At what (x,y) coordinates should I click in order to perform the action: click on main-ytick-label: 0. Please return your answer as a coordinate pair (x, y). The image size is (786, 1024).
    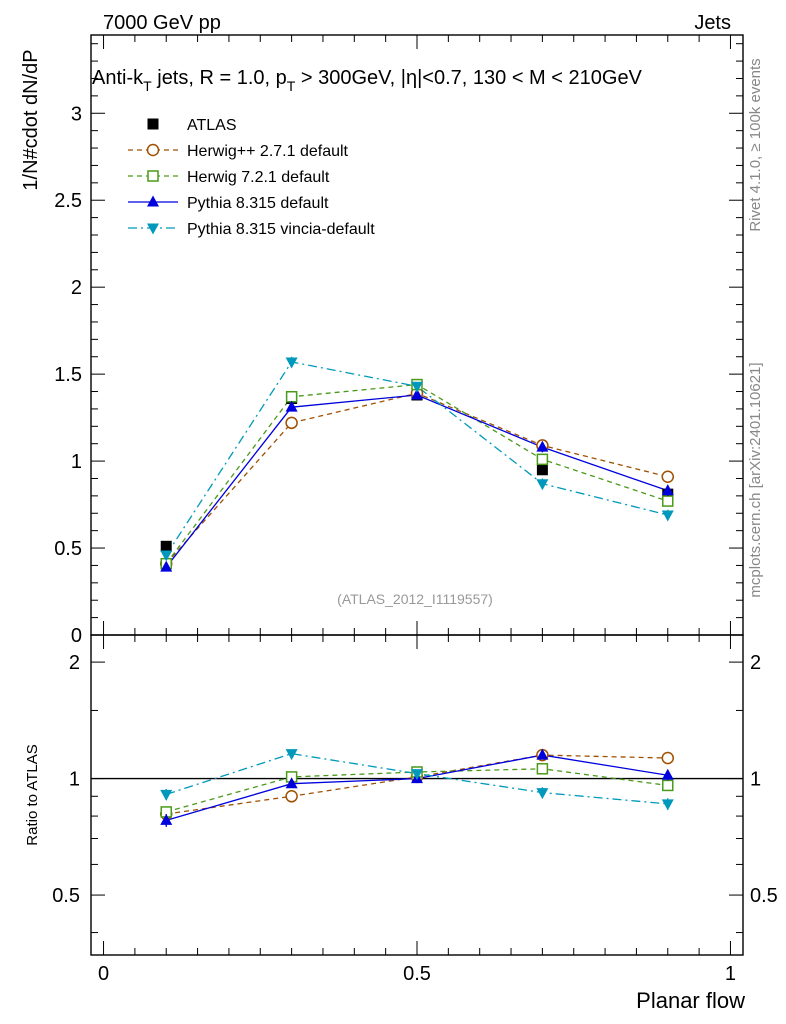
    Looking at the image, I should click on (76, 636).